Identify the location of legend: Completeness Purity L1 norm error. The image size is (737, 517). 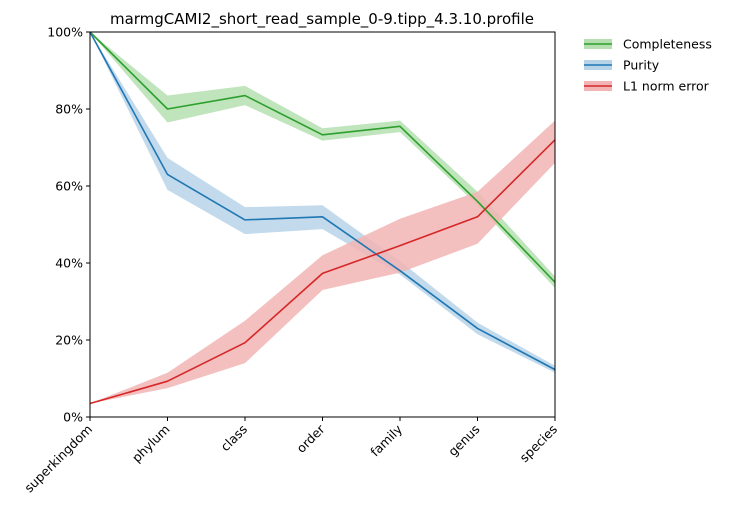
(648, 65).